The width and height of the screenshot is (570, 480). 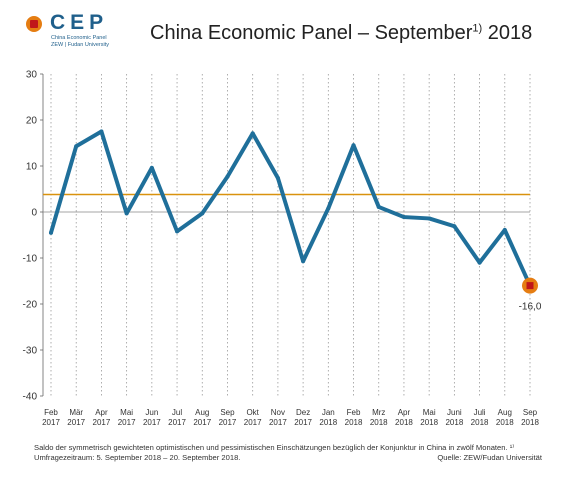 I want to click on chart-title: China Economic Panel – September1) 2018, so click(x=341, y=33).